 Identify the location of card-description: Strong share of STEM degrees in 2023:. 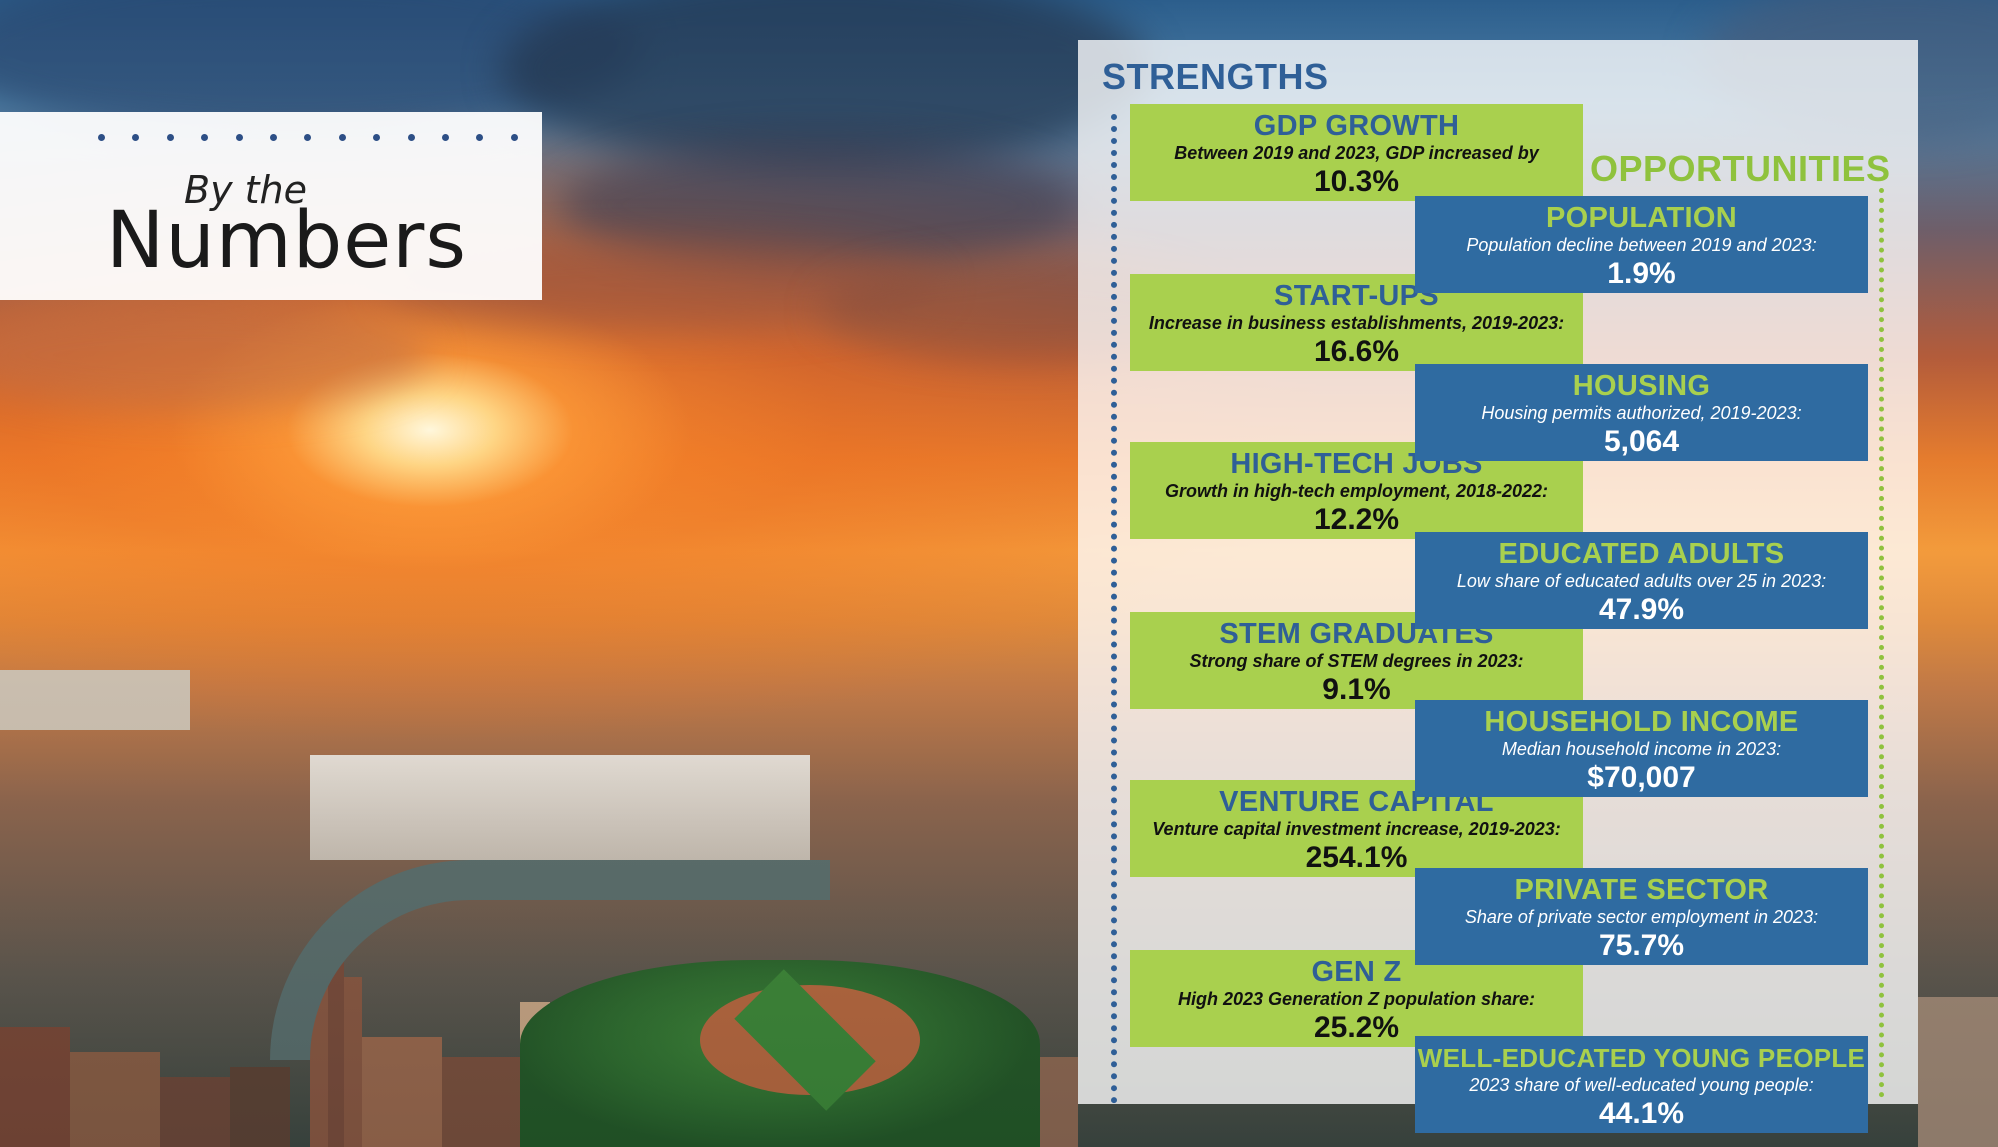
(1356, 661).